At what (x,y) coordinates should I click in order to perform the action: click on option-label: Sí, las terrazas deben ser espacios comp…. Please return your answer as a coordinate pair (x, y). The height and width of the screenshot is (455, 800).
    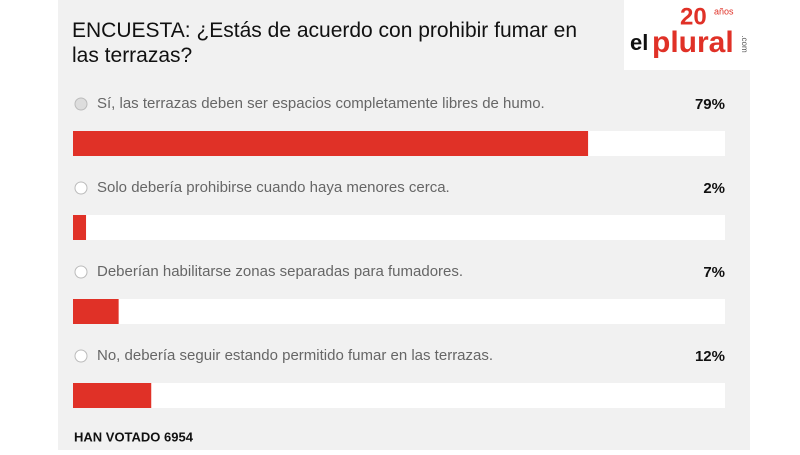
    Looking at the image, I should click on (321, 103).